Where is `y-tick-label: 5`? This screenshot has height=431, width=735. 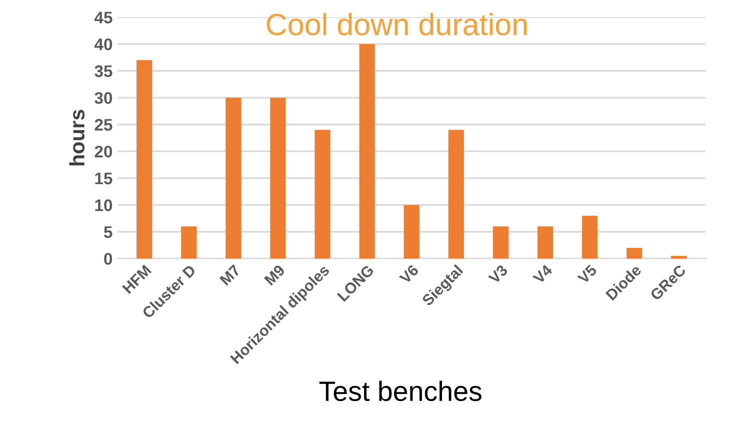
y-tick-label: 5 is located at coordinates (108, 232).